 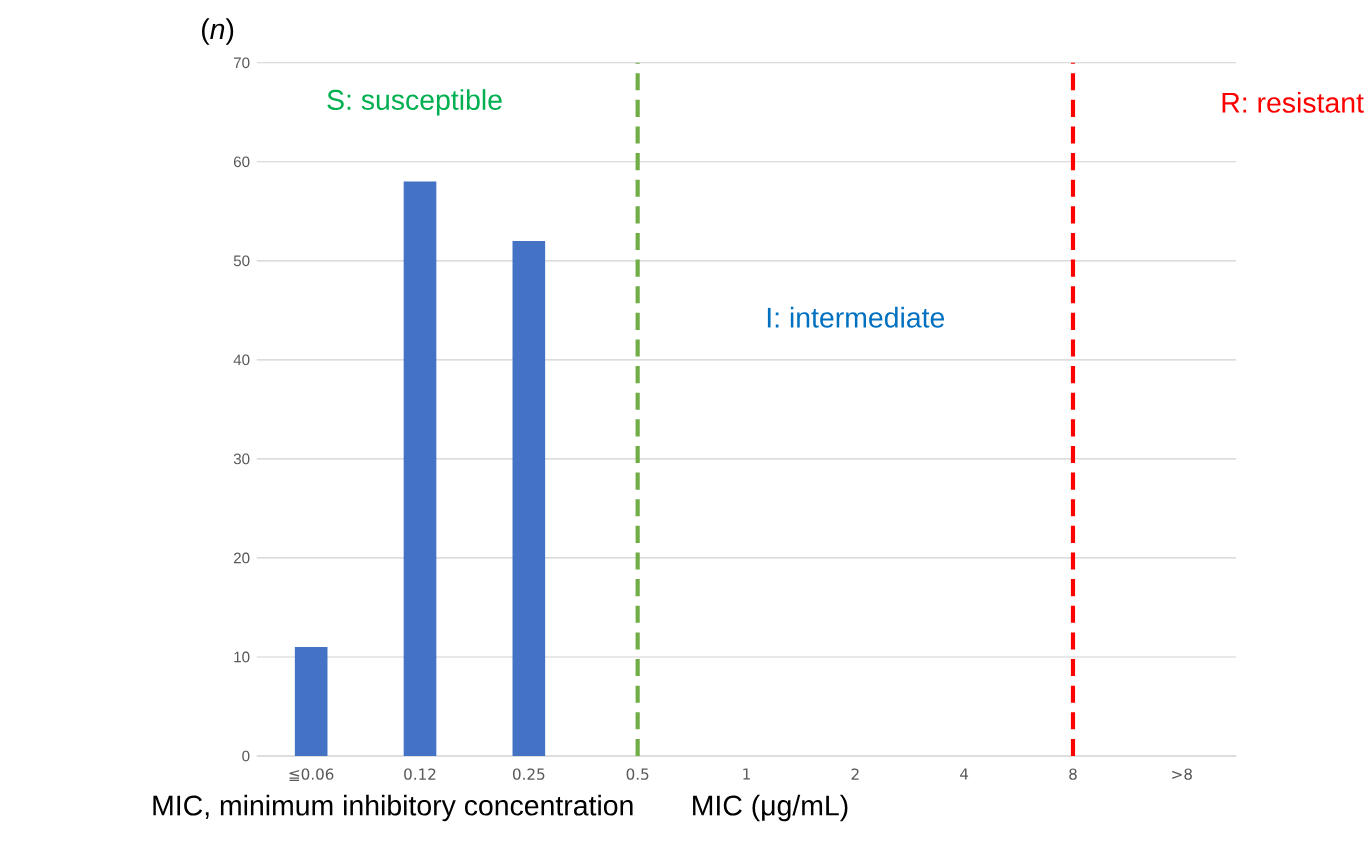 What do you see at coordinates (1293, 102) in the screenshot?
I see `annotation: R: resistant` at bounding box center [1293, 102].